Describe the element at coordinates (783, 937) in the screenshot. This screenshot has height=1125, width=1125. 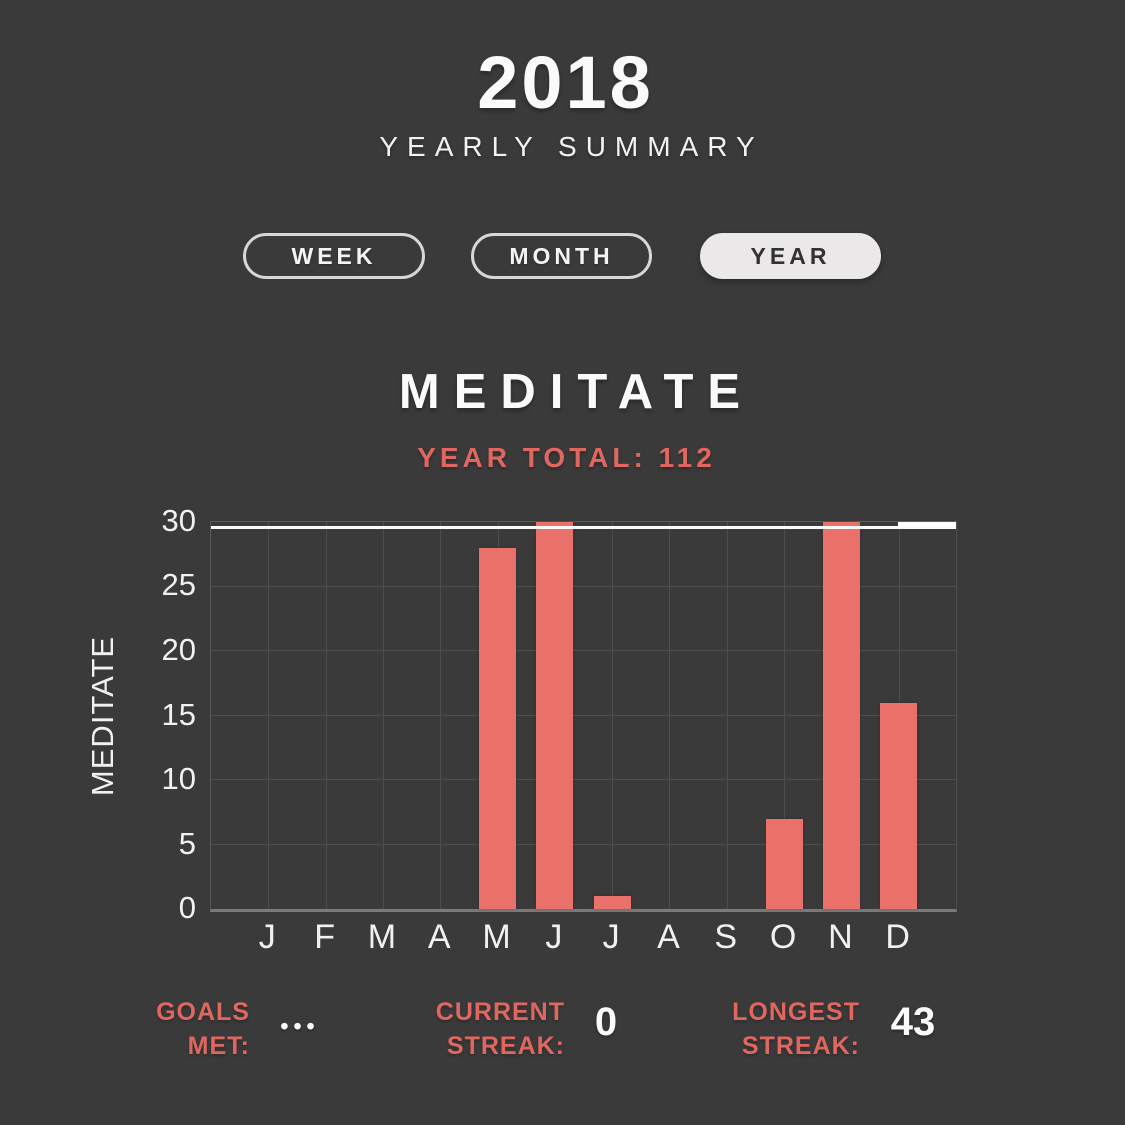
I see `x-tick-label-month-10: O` at that location.